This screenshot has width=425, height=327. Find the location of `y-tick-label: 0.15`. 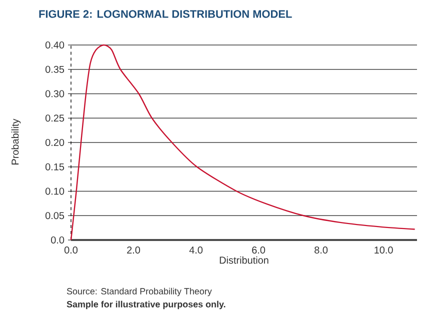

y-tick-label: 0.15 is located at coordinates (54, 166).